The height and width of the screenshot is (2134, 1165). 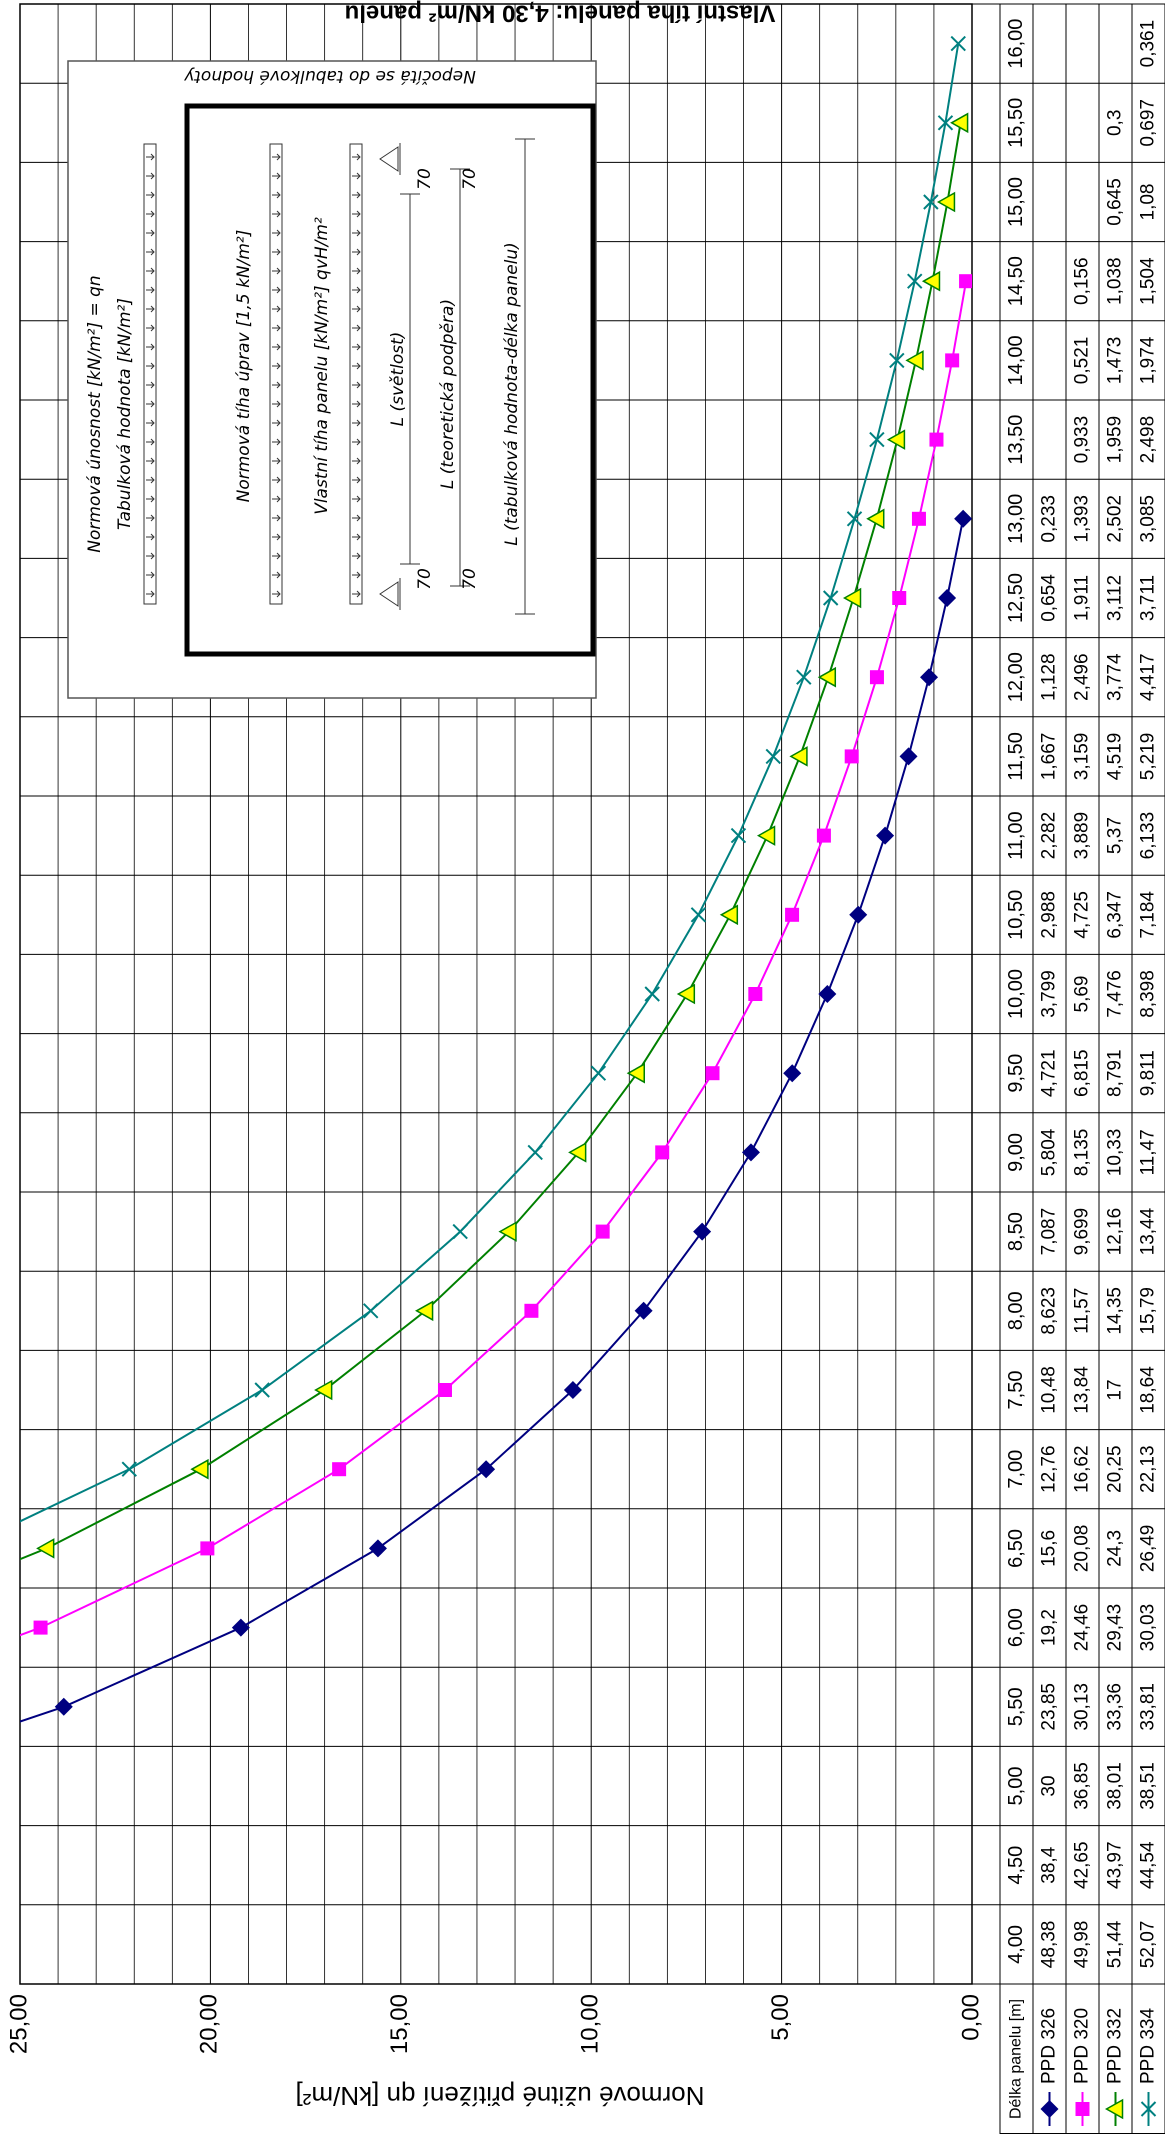 I want to click on table-value: 2,988, so click(x=1049, y=915).